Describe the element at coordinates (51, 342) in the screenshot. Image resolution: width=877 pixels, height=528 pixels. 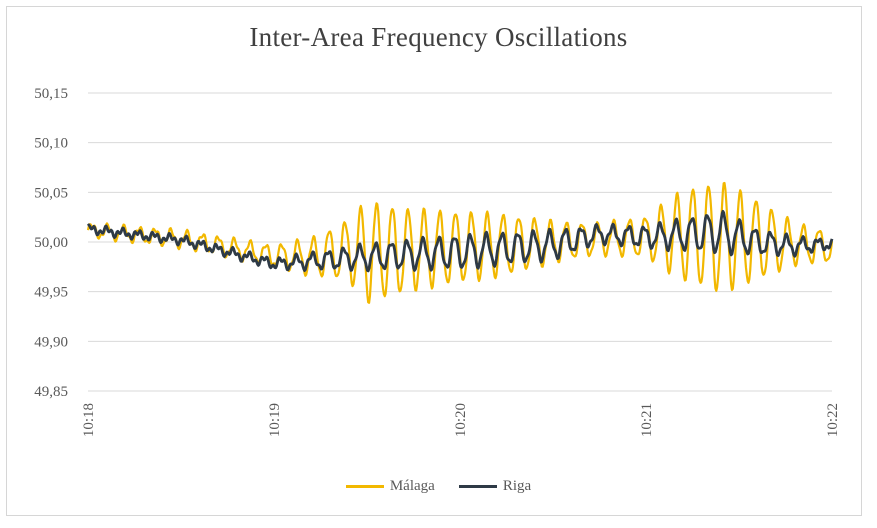
I see `y-tick-label: 49,90` at that location.